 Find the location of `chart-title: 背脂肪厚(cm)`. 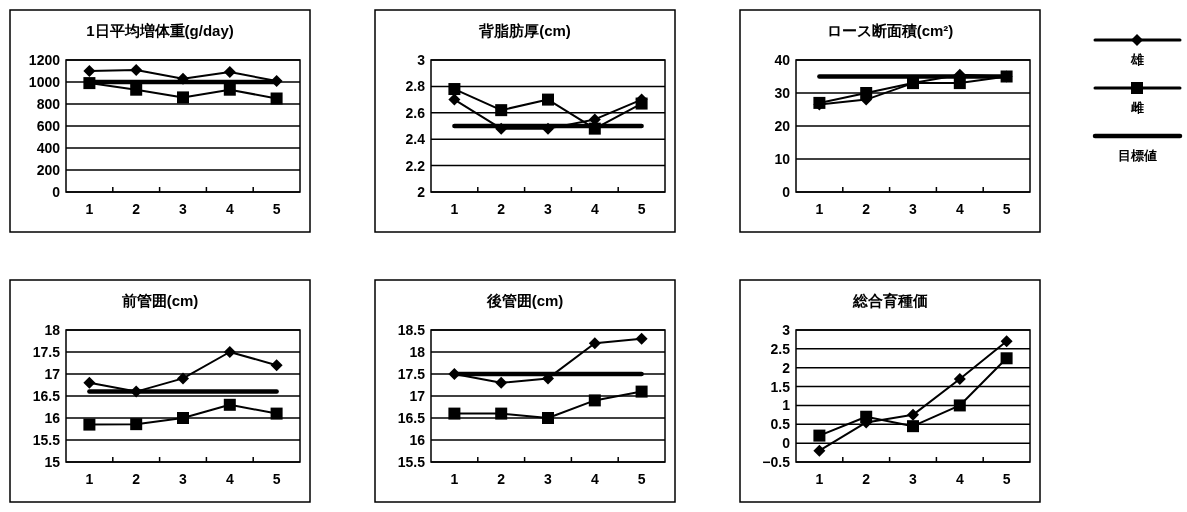

chart-title: 背脂肪厚(cm) is located at coordinates (524, 30).